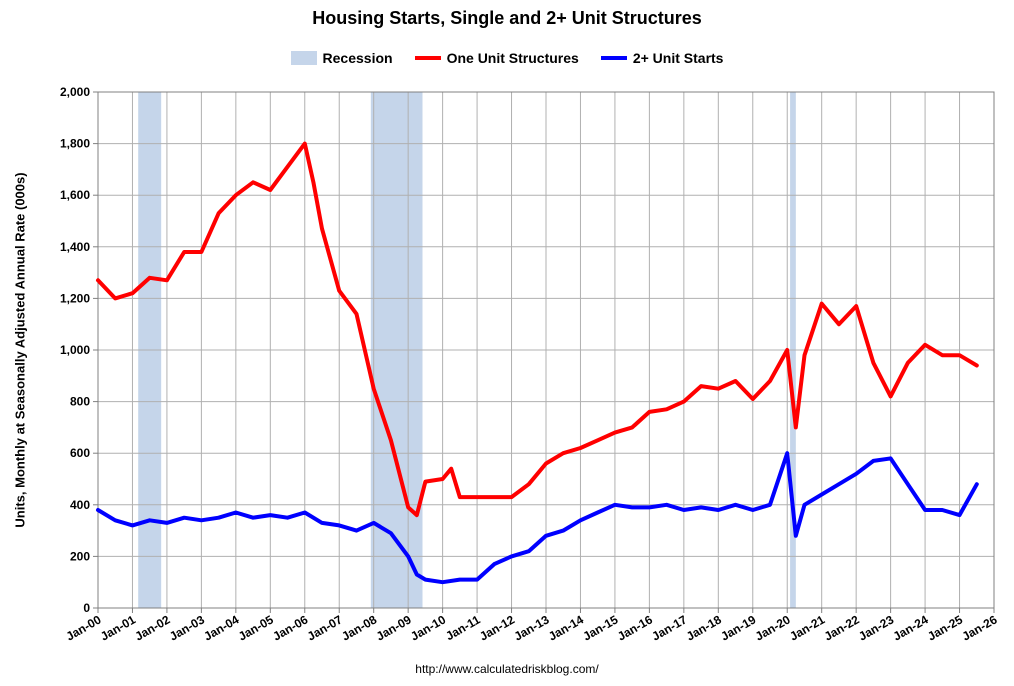  I want to click on x-tick-label: Jan-22, so click(842, 627).